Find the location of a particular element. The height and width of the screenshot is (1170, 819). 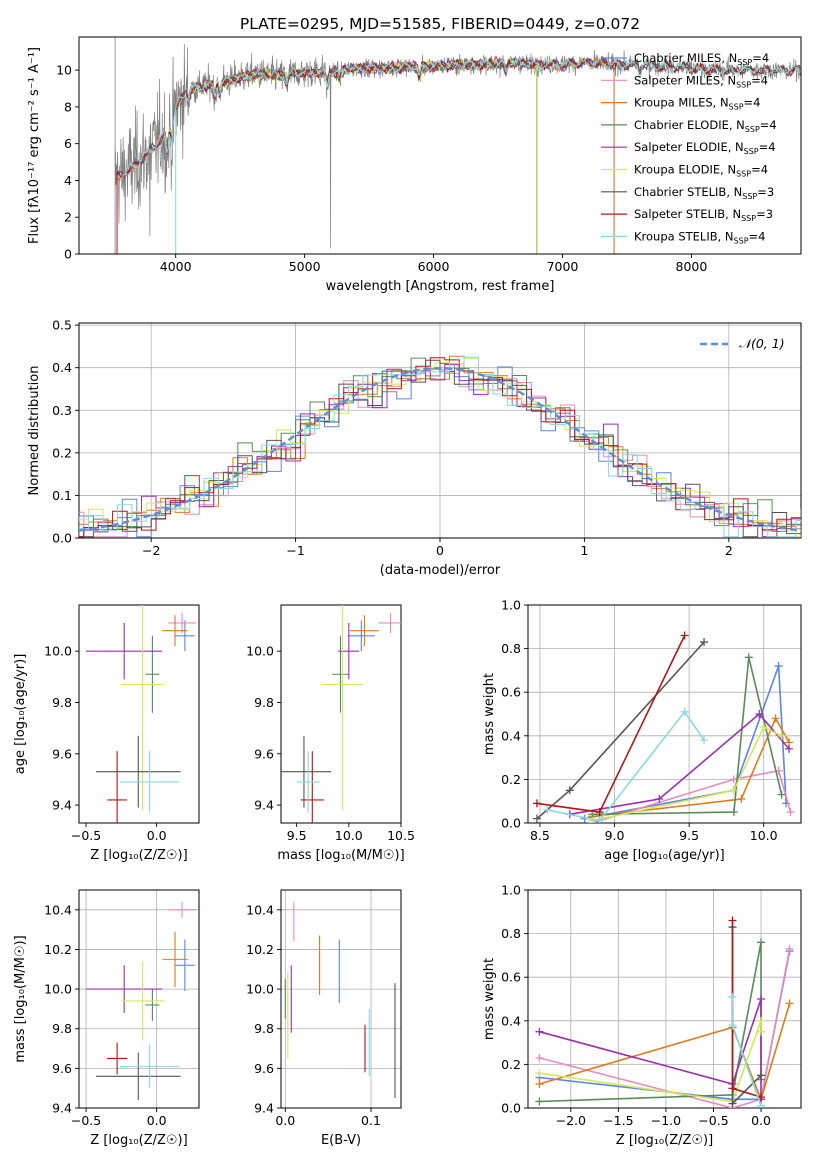

weight-line-chabrier_miles is located at coordinates (685, 742).